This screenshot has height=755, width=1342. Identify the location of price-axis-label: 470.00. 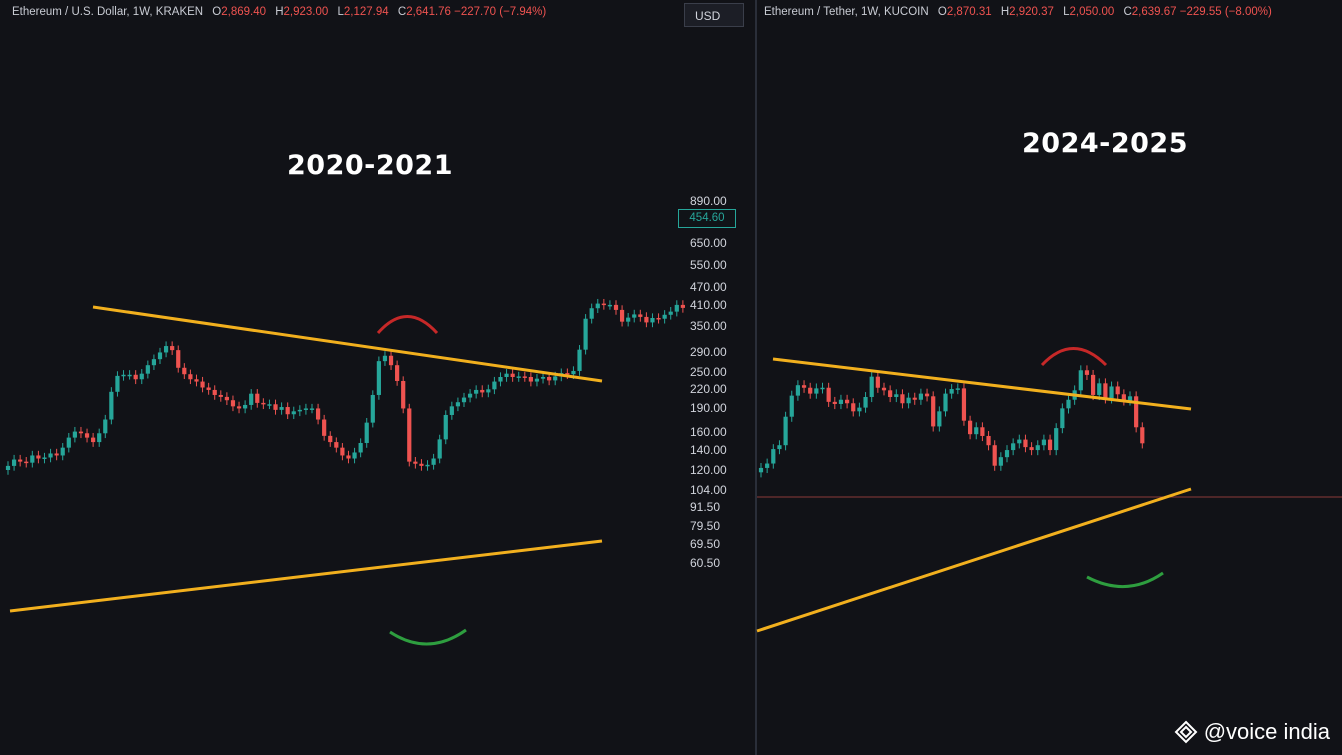
(708, 286).